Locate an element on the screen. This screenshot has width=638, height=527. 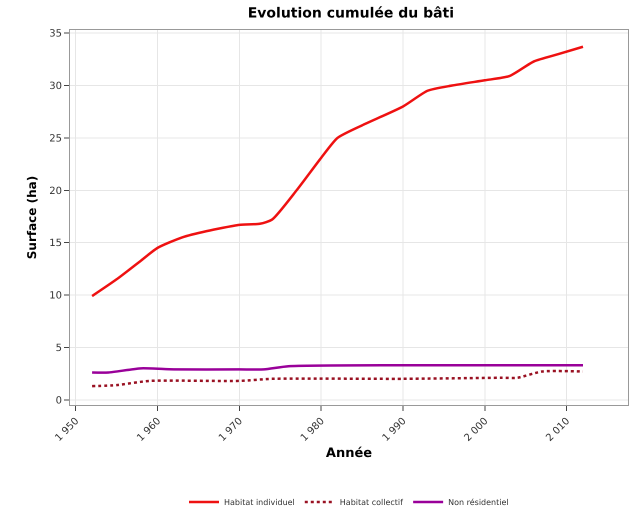
legend-label: Habitat individuel is located at coordinates (259, 503).